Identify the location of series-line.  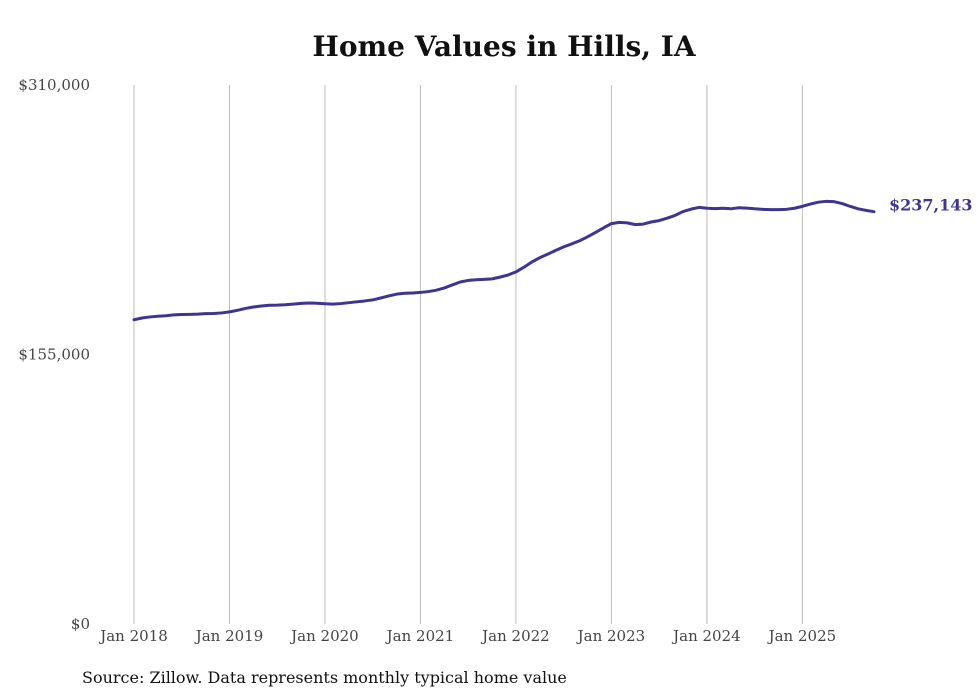
(504, 260).